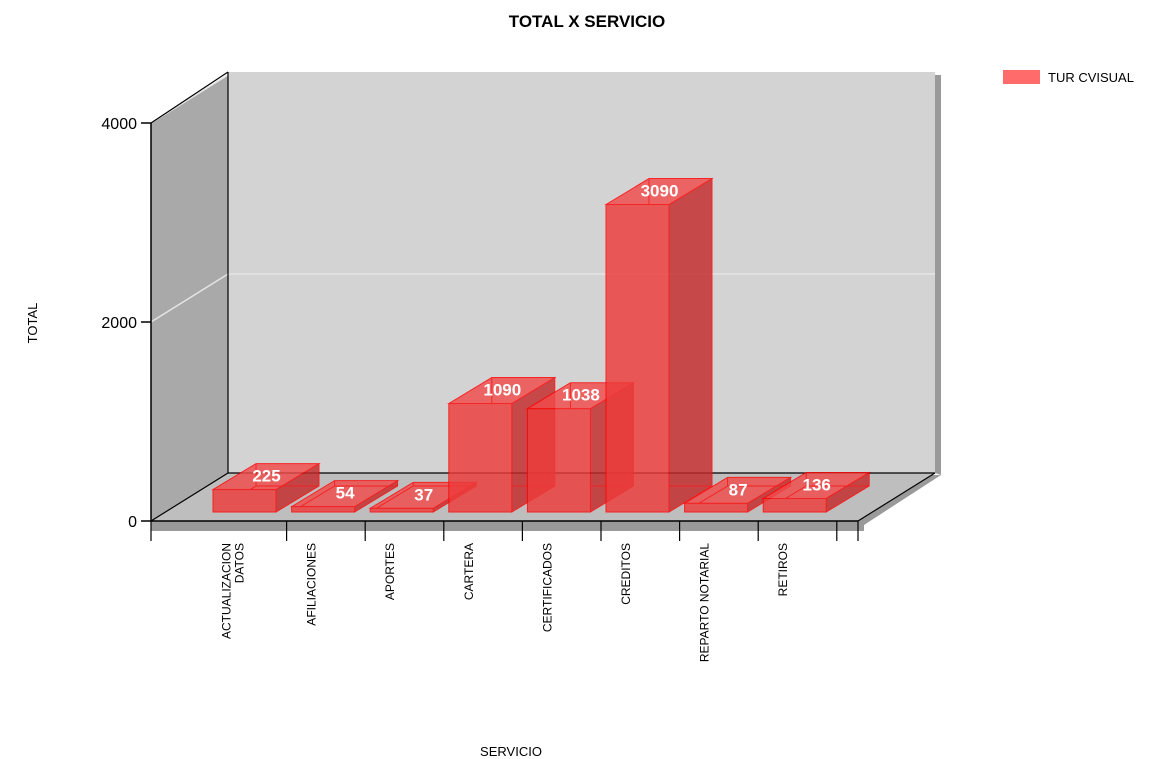 The image size is (1174, 759). I want to click on data-label: 1038, so click(581, 395).